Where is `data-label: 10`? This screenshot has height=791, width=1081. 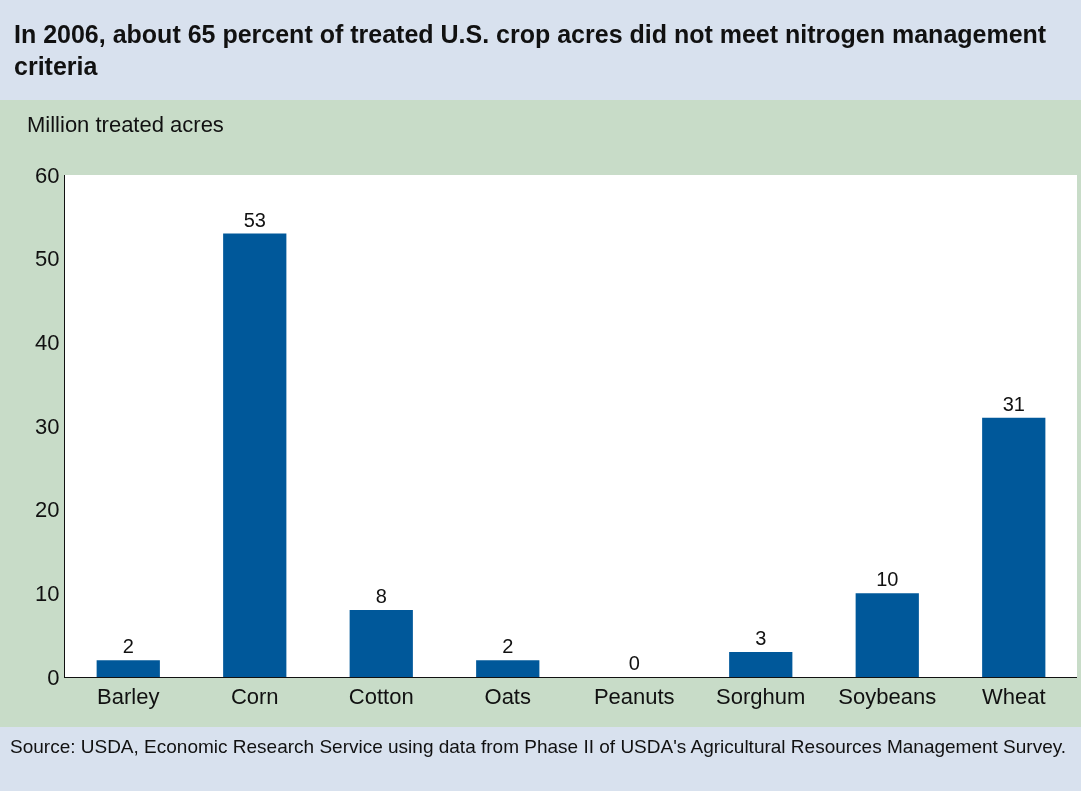 data-label: 10 is located at coordinates (887, 579).